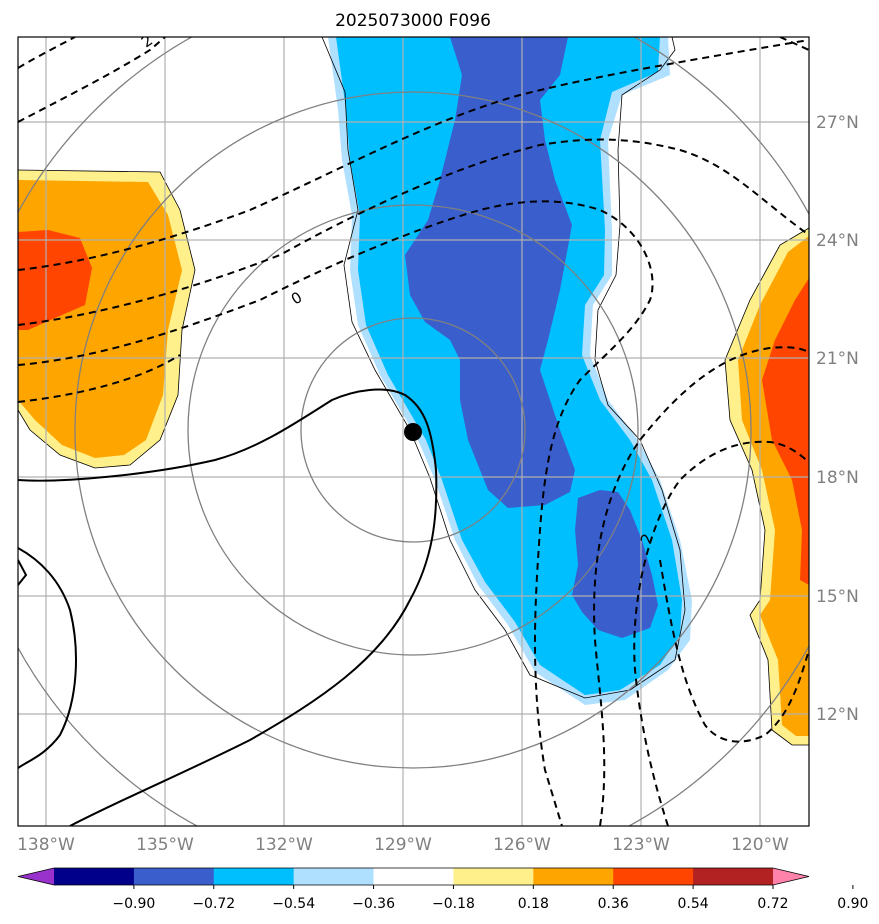 The image size is (879, 924). What do you see at coordinates (785, 431) in the screenshot?
I see `positive-anomaly-right-core` at bounding box center [785, 431].